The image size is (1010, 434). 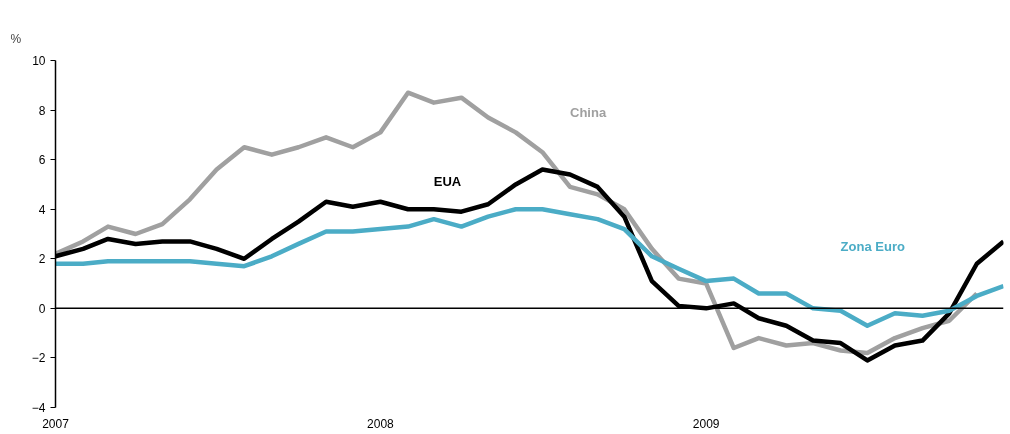 What do you see at coordinates (42, 308) in the screenshot?
I see `y-tick-label: 0` at bounding box center [42, 308].